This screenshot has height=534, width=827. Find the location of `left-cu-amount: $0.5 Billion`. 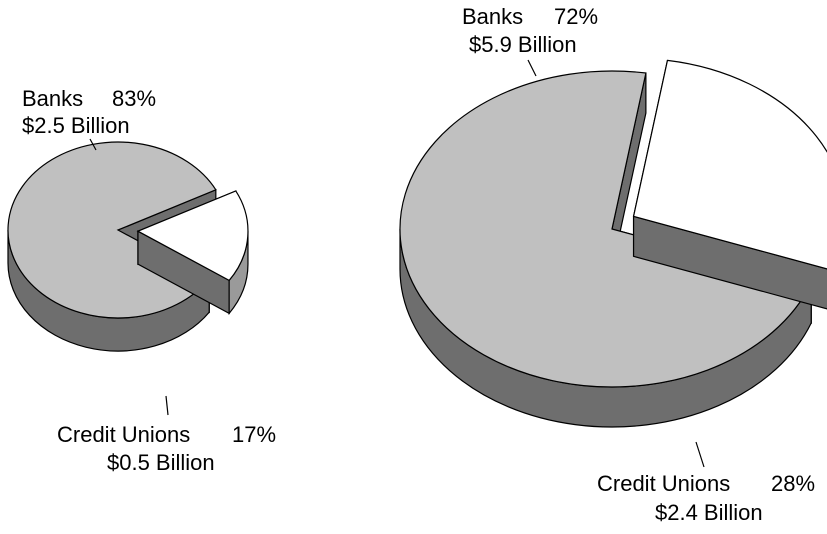

left-cu-amount: $0.5 Billion is located at coordinates (161, 462).